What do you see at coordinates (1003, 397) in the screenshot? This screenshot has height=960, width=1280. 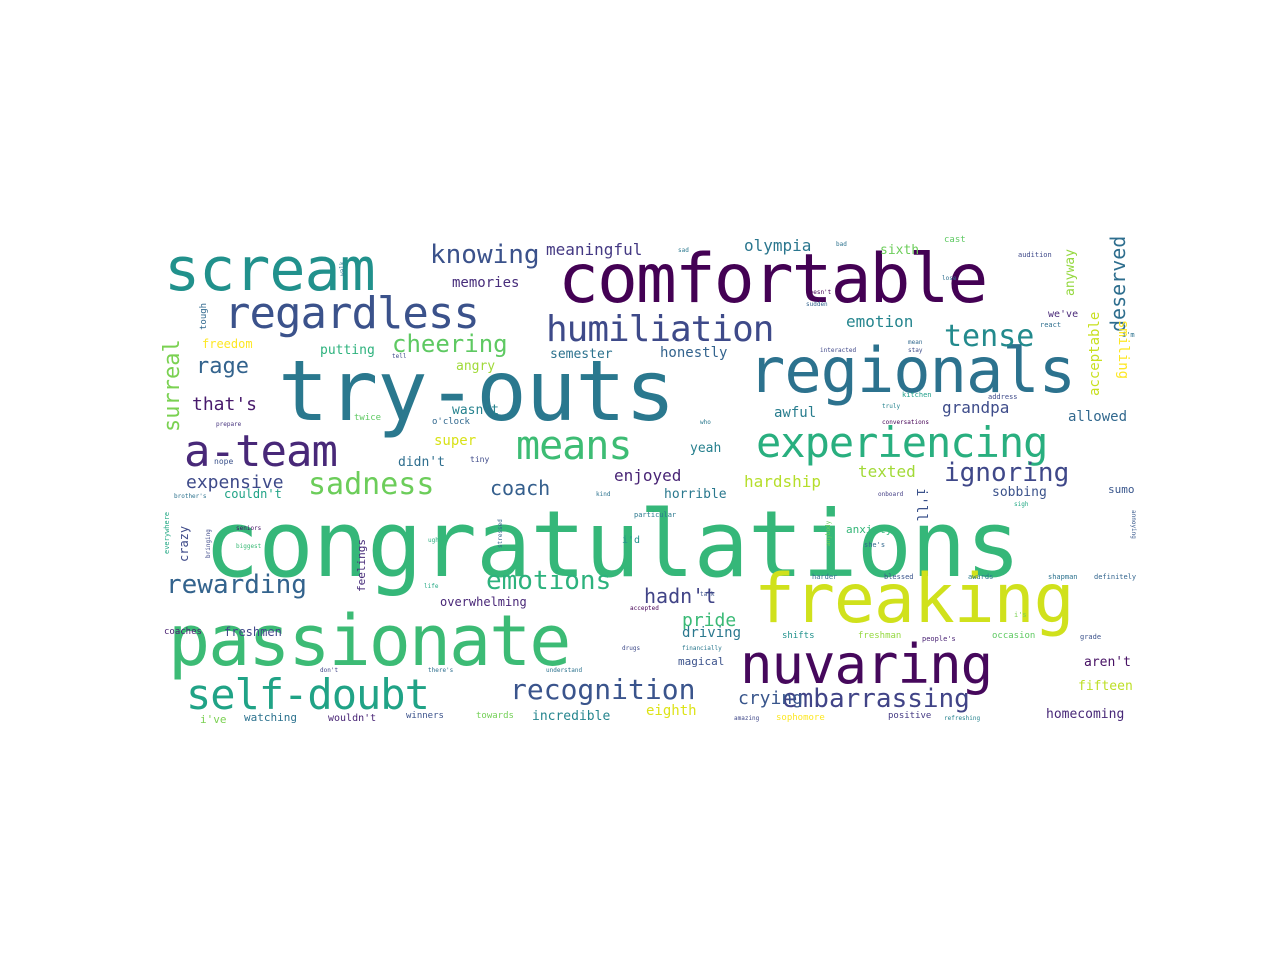 I see `word-address: address` at bounding box center [1003, 397].